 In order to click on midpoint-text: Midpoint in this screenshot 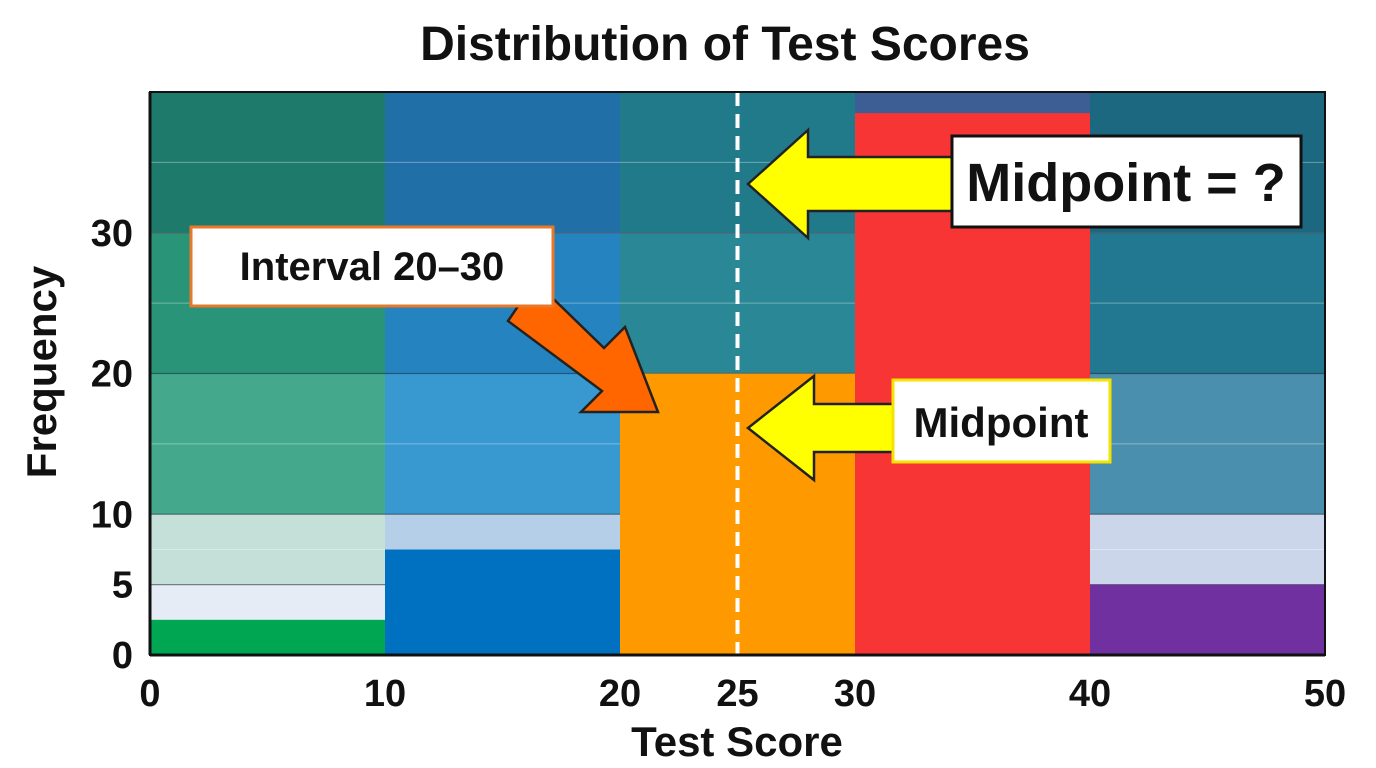, I will do `click(1001, 422)`.